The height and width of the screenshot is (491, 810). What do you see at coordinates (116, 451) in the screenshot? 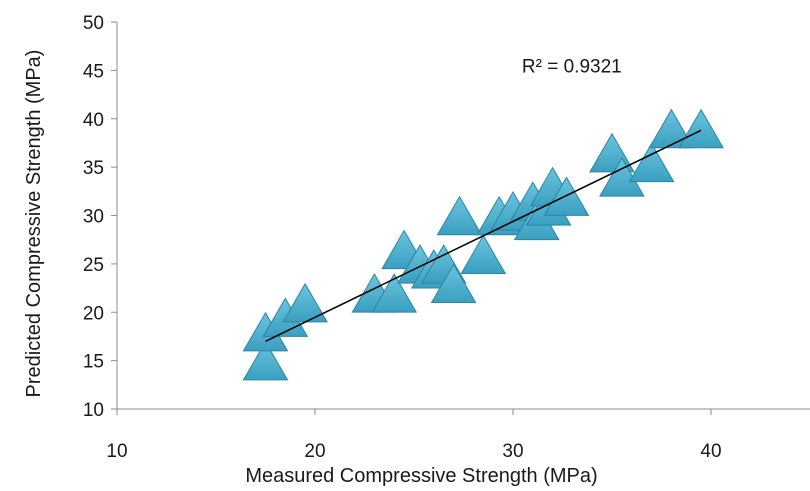
I see `x-tick-label: 10` at bounding box center [116, 451].